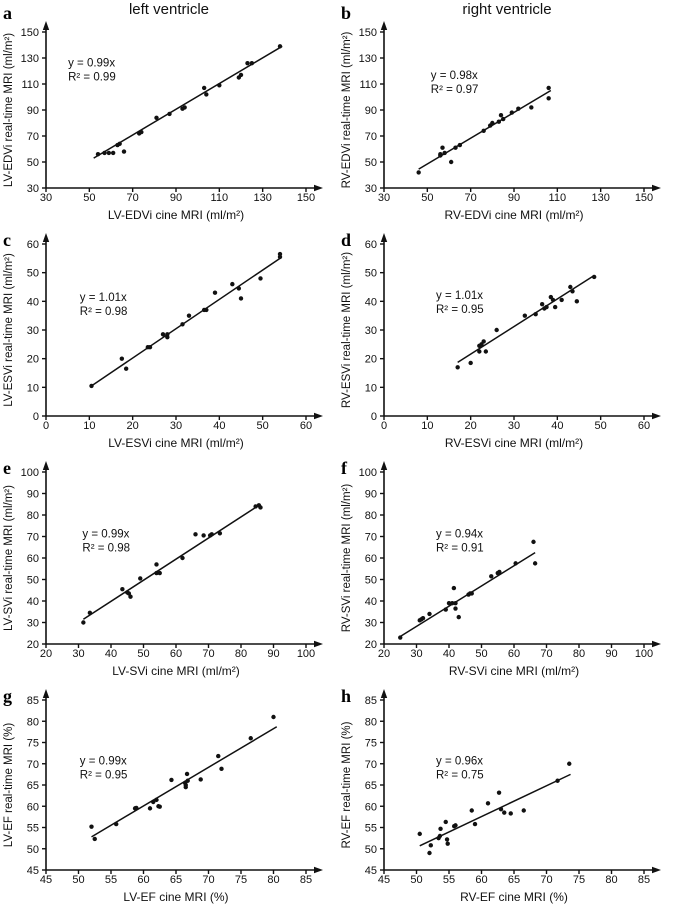  Describe the element at coordinates (347, 558) in the screenshot. I see `y-axis-title: RV-SVi real-time MRI (ml/m²)` at that location.